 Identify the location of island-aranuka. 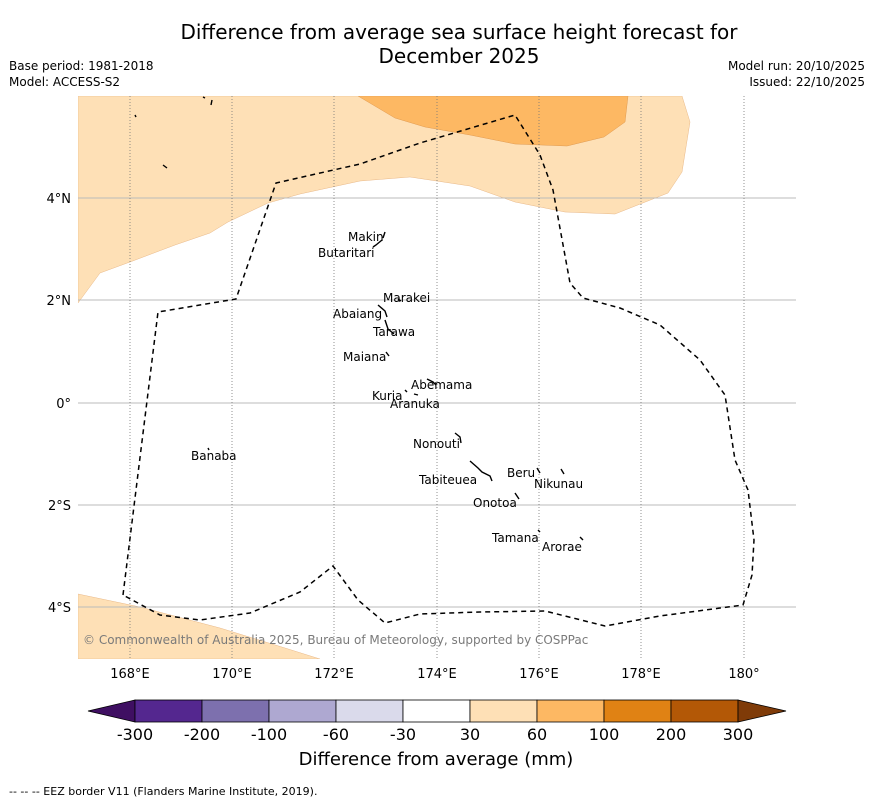
(416, 394).